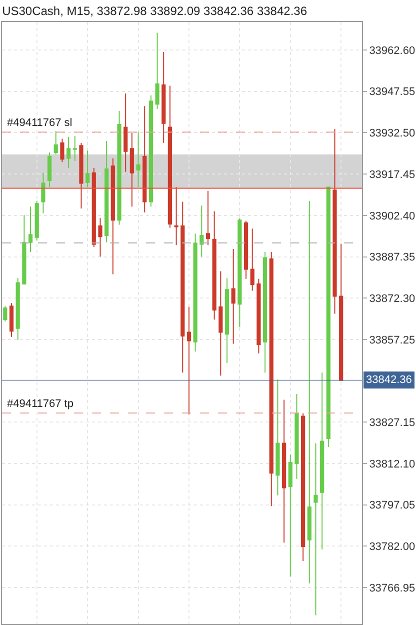 The image size is (416, 625). I want to click on y-tick-label: 33812.10, so click(392, 464).